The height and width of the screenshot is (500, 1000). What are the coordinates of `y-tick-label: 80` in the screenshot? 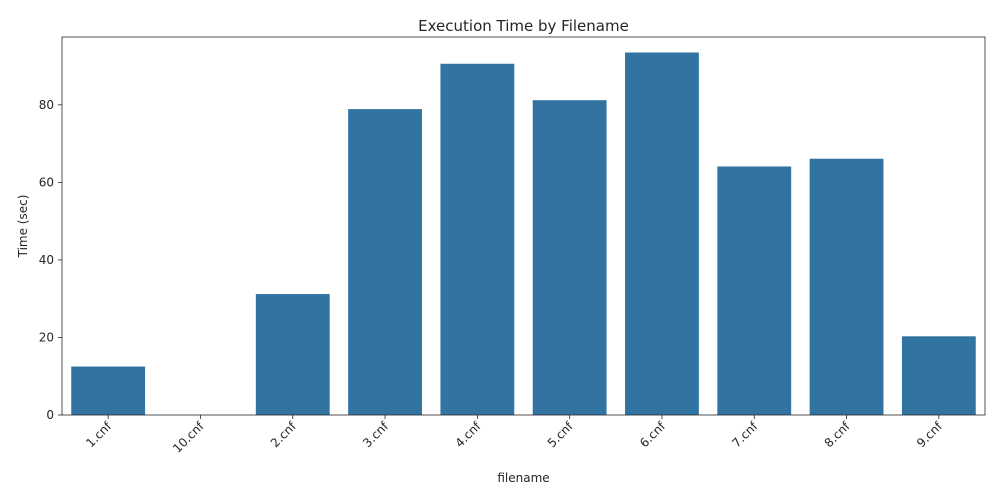 It's located at (46, 105).